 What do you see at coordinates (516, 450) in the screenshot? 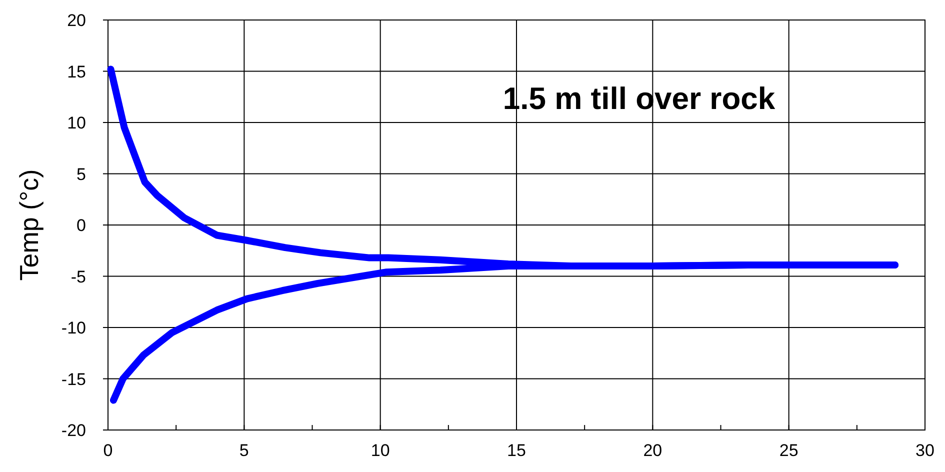
I see `x-tick-label: 15` at bounding box center [516, 450].